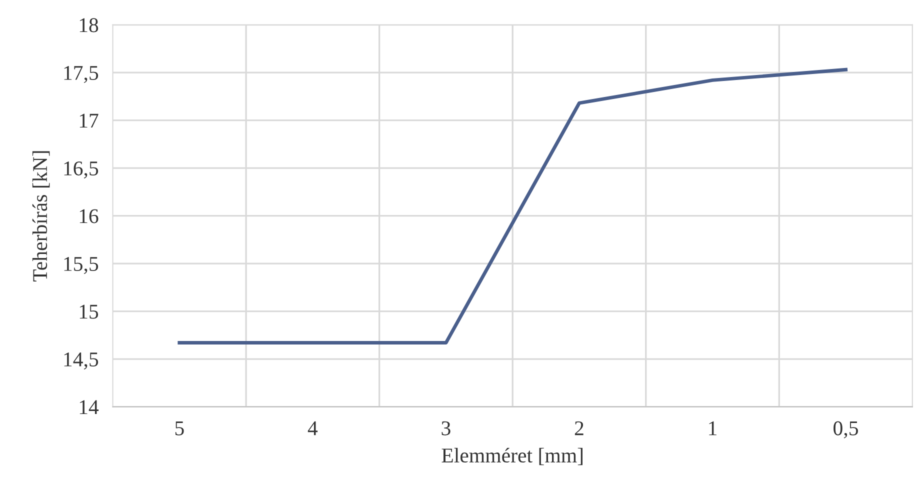 This screenshot has height=486, width=917. What do you see at coordinates (89, 121) in the screenshot?
I see `y-tick-label: 17` at bounding box center [89, 121].